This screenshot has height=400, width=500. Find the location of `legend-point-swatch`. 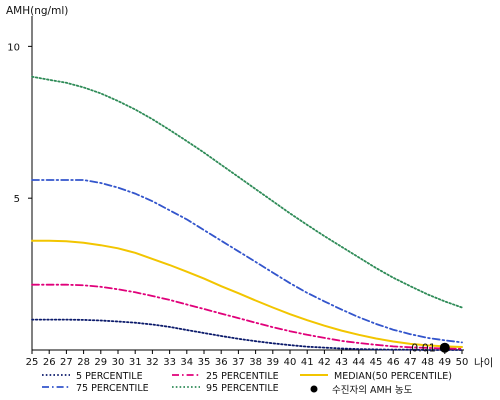

legend-point-swatch is located at coordinates (314, 389).